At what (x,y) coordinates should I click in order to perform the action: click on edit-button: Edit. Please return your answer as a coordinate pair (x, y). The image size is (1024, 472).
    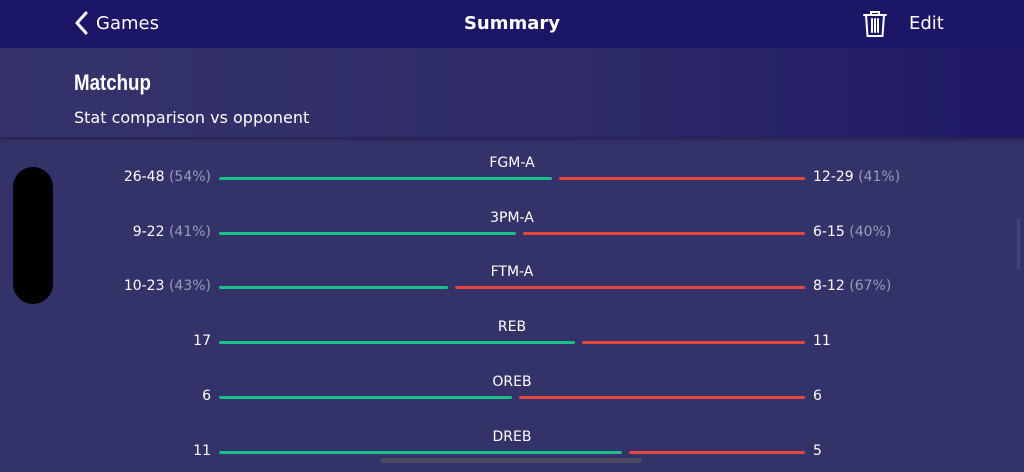
    Looking at the image, I should click on (926, 23).